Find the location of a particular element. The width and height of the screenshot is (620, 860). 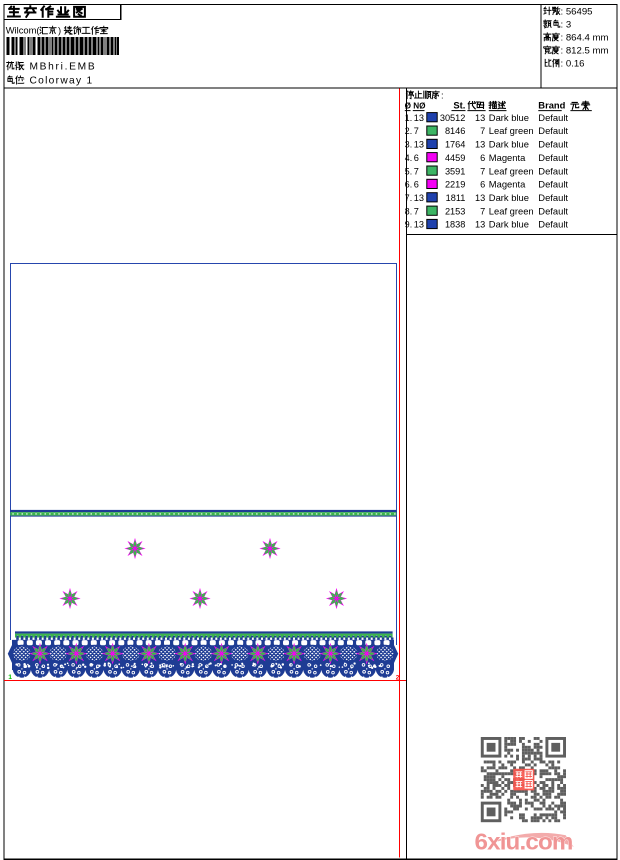

svg-text: 8146 is located at coordinates (455, 131).